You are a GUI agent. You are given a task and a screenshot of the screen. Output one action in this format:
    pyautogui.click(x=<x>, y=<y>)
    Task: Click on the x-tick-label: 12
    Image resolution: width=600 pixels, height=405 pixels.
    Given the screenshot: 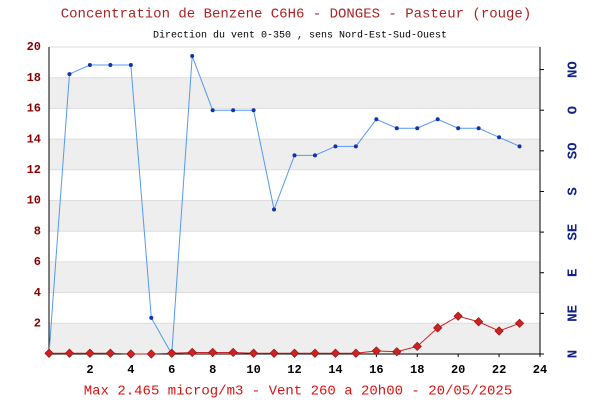 What is the action you would take?
    pyautogui.click(x=294, y=370)
    